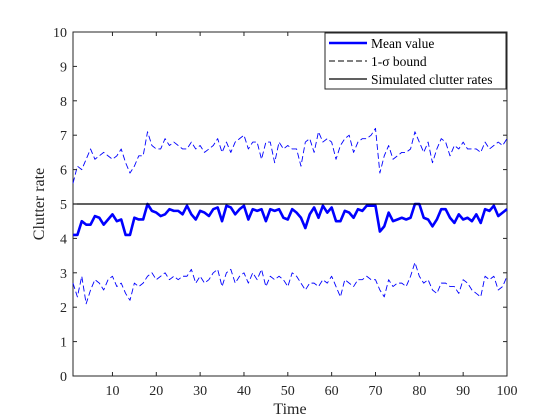  Describe the element at coordinates (156, 391) in the screenshot. I see `x-tick-label: 20` at that location.